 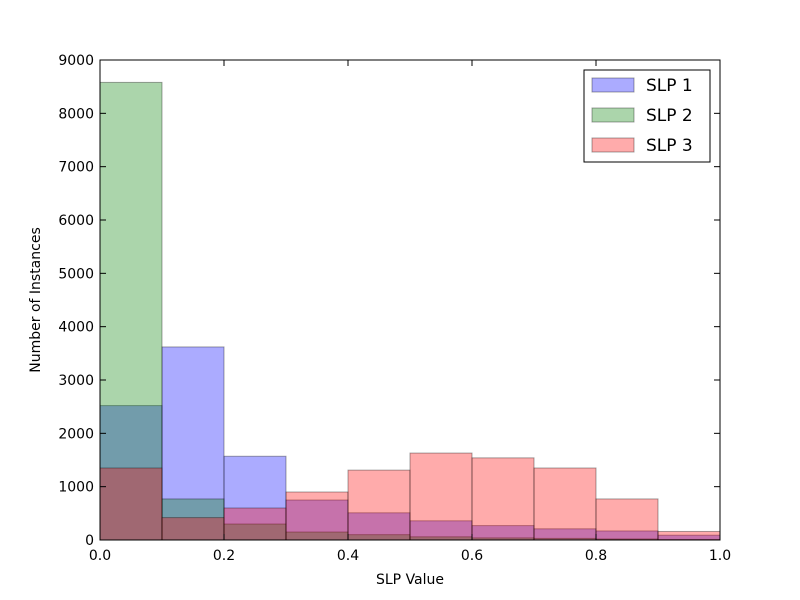 What do you see at coordinates (76, 328) in the screenshot?
I see `y-tick-label: 4000` at bounding box center [76, 328].